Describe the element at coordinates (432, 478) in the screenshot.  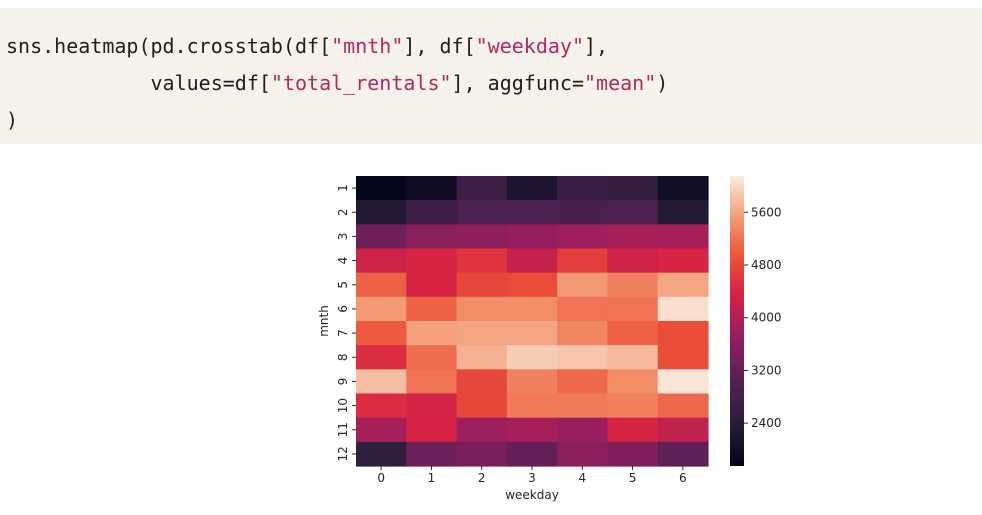
I see `x-tick-label: 1` at that location.